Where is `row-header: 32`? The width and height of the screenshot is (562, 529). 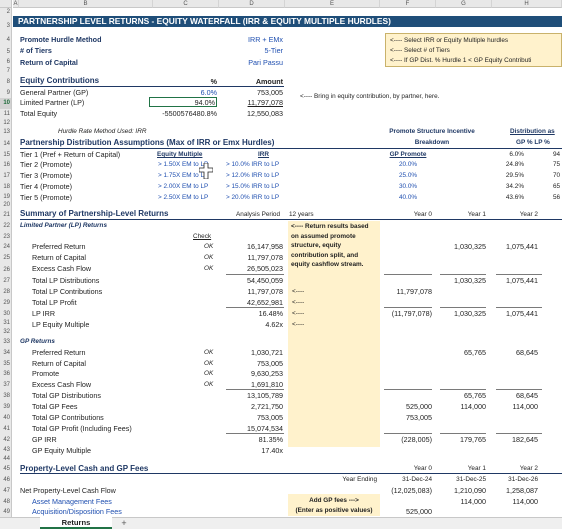 row-header: 32 is located at coordinates (6, 332).